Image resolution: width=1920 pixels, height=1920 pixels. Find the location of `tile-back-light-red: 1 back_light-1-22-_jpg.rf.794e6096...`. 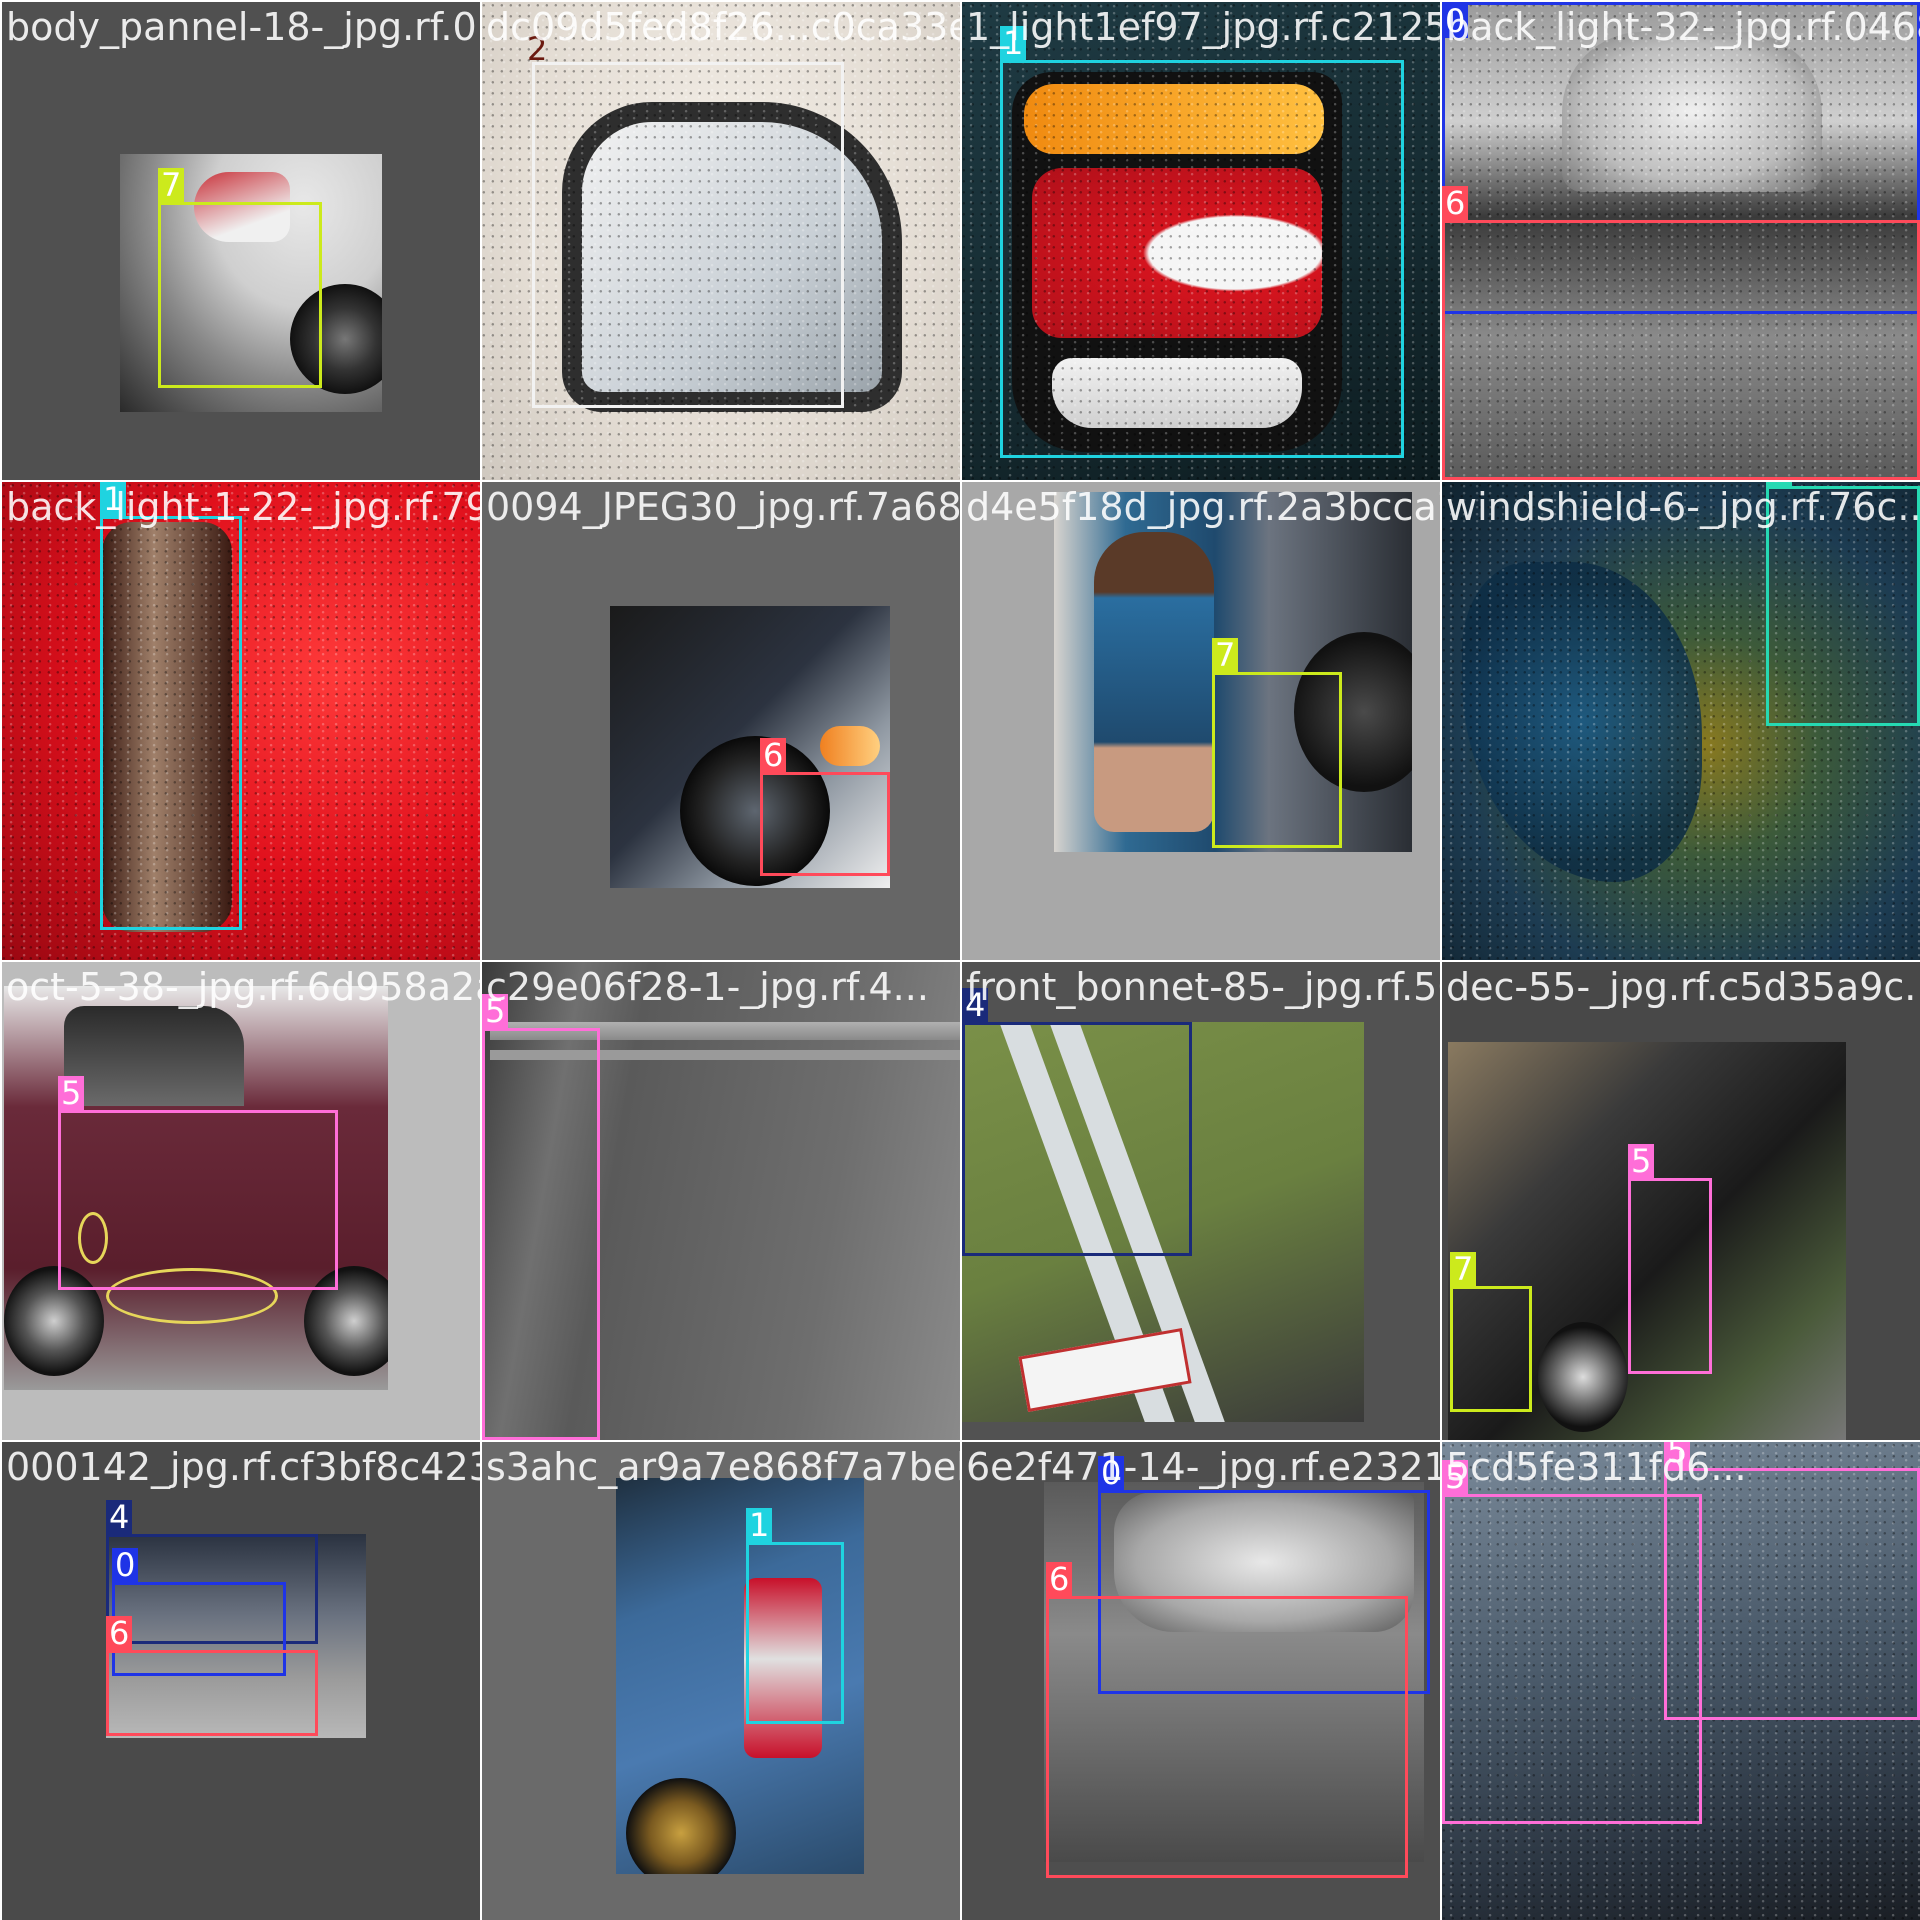

tile-back-light-red: 1 back_light-1-22-_jpg.rf.794e6096... is located at coordinates (241, 721).